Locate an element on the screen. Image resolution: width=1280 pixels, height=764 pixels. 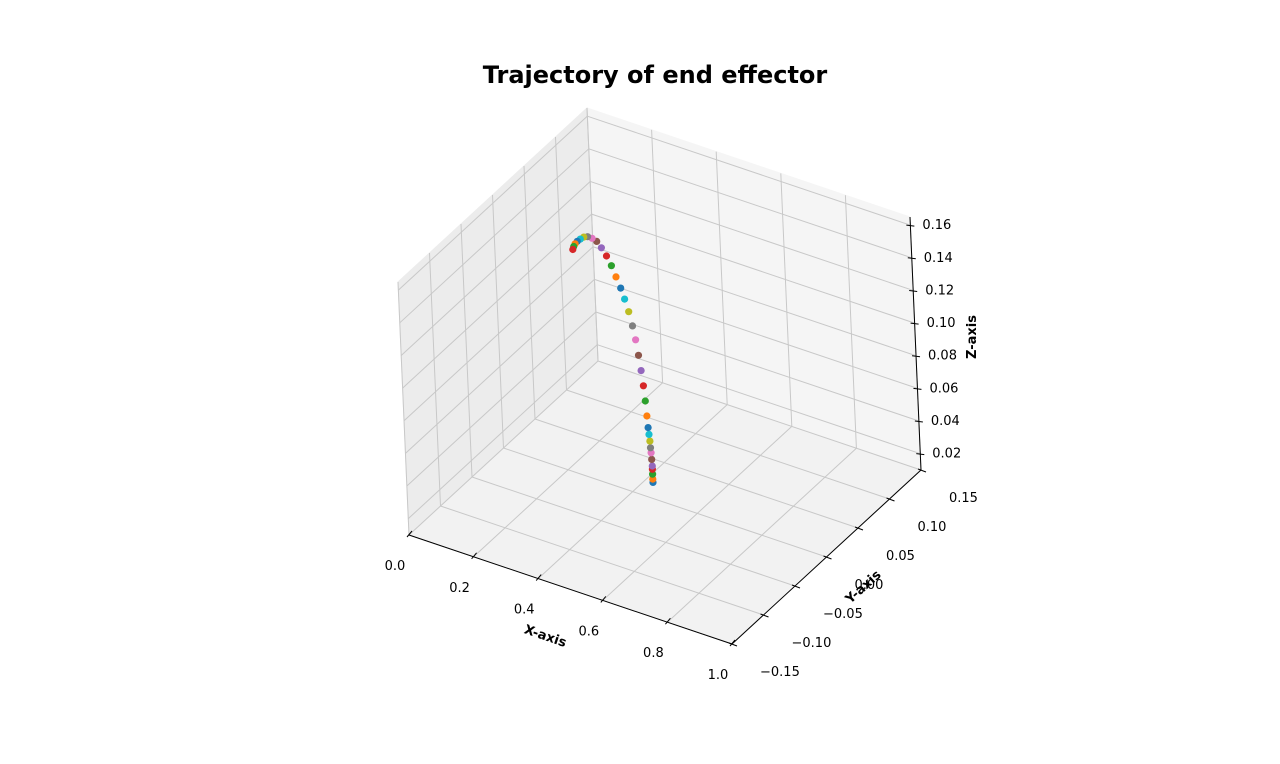
z-axis-label: Z-axis is located at coordinates (972, 337).